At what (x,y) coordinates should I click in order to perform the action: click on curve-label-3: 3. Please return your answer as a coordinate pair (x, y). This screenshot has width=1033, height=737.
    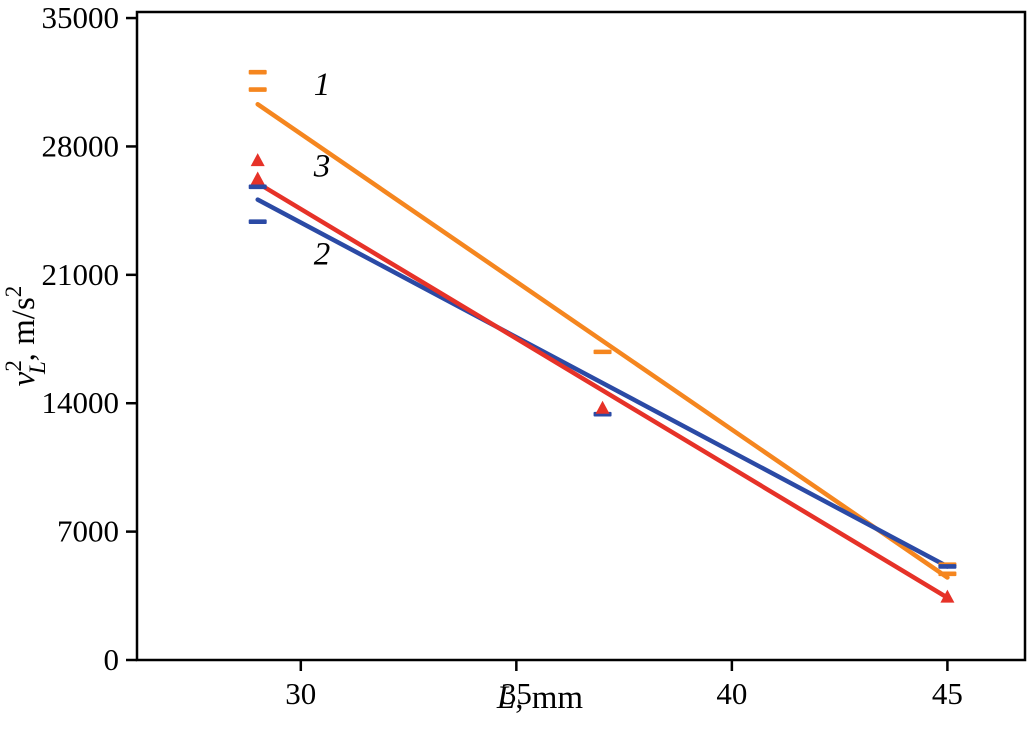
    Looking at the image, I should click on (322, 167).